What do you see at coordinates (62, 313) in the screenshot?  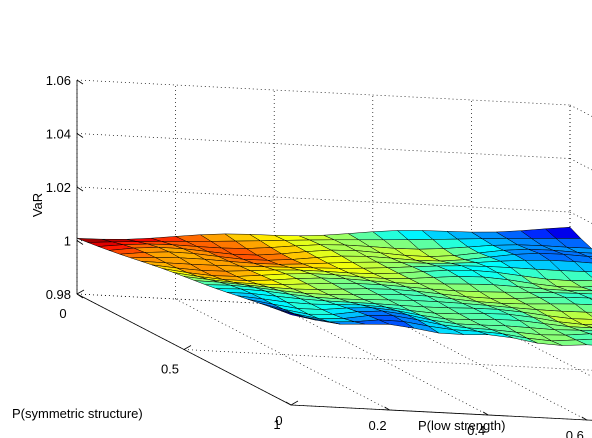 I see `y-tick-label: 0` at bounding box center [62, 313].